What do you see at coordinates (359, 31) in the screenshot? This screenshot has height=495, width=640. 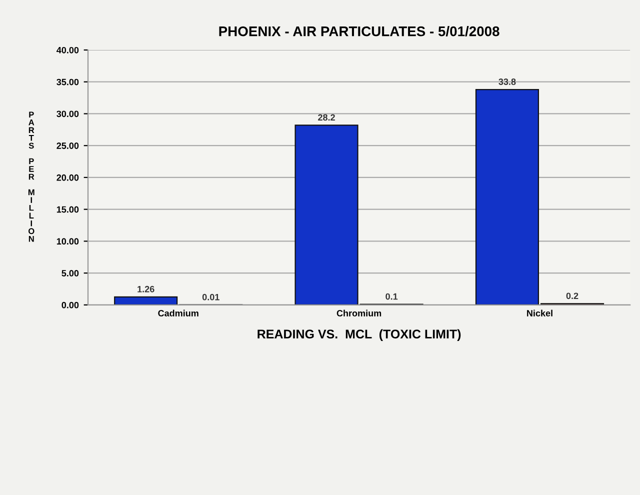 I see `chart-title: PHOENIX - AIR PARTICULATES - 5/01/2008` at bounding box center [359, 31].